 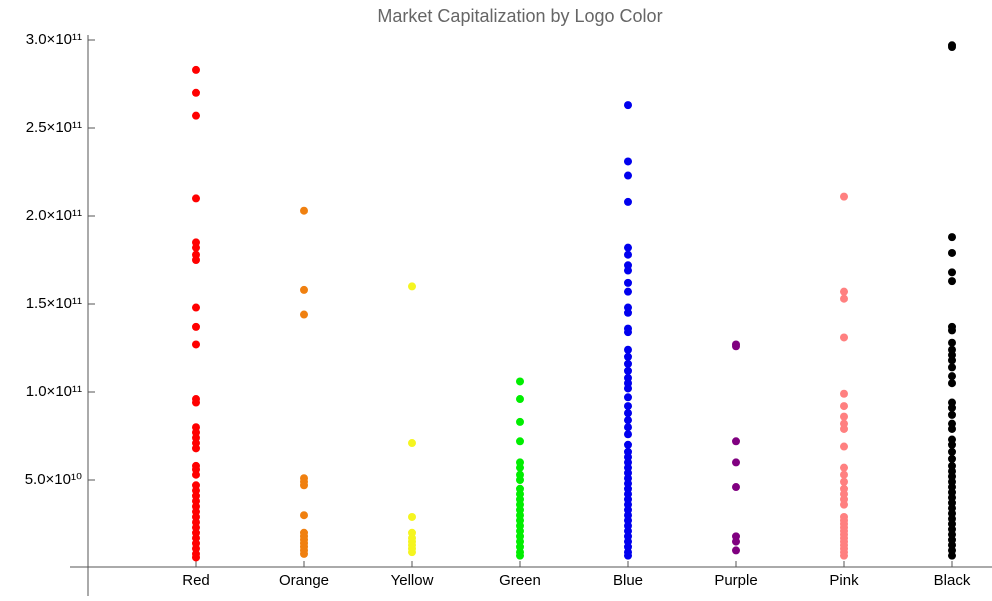 I want to click on y-tick-label: 2.5×10¹¹, so click(x=54, y=127).